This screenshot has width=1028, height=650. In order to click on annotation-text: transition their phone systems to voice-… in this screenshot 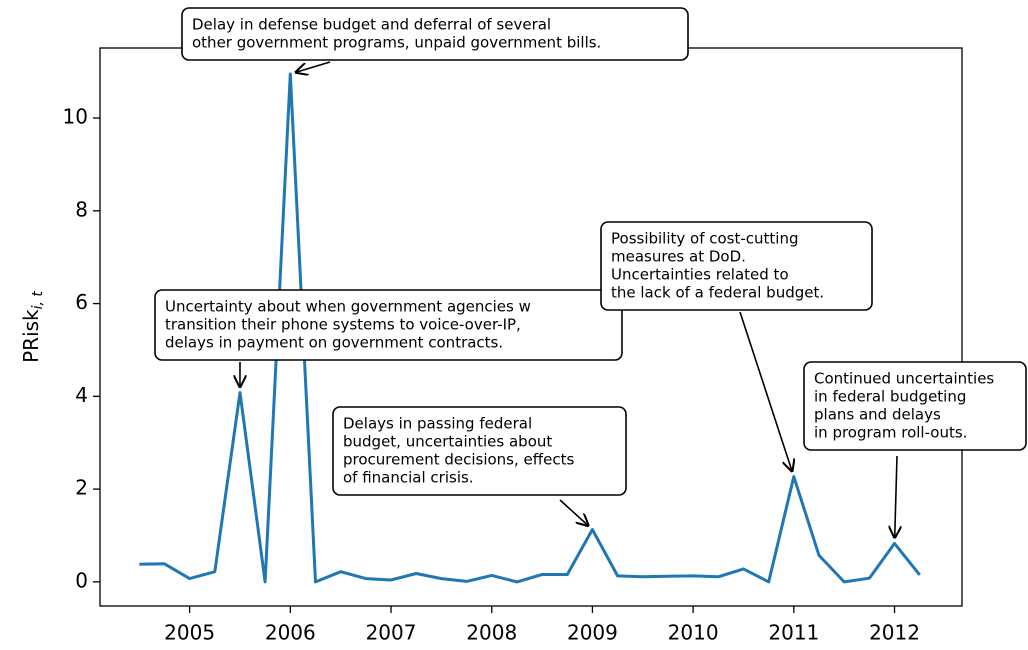, I will do `click(343, 325)`.